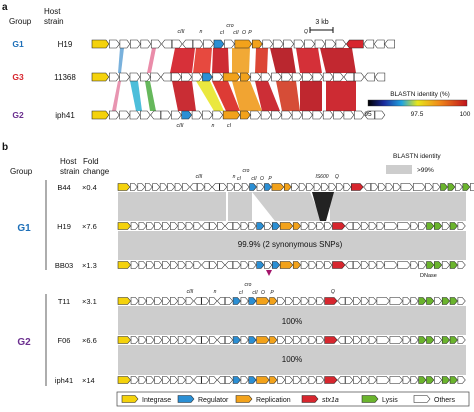 This screenshot has height=412, width=474. I want to click on identity-legend-title: BLASTN identity, so click(417, 156).